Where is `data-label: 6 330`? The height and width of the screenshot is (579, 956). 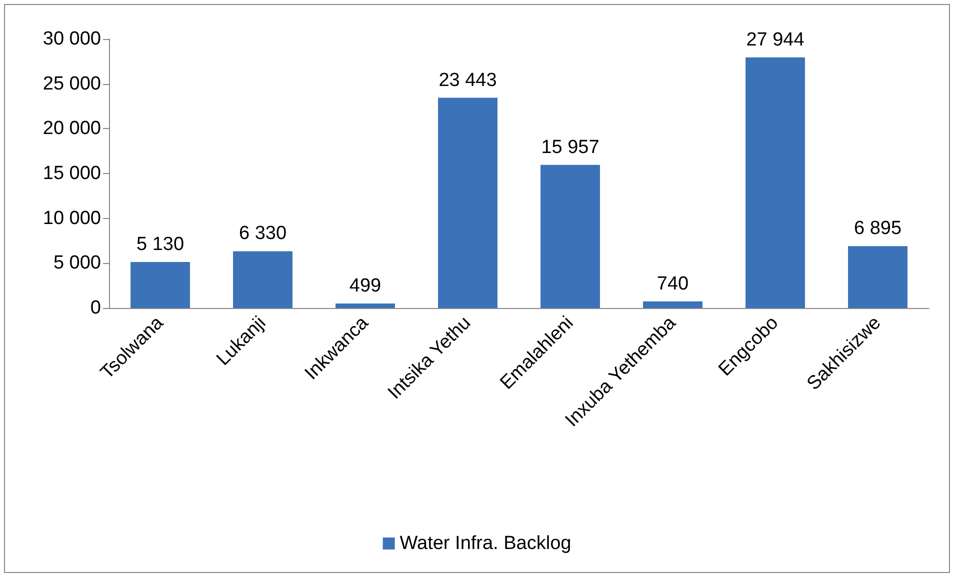 data-label: 6 330 is located at coordinates (262, 233).